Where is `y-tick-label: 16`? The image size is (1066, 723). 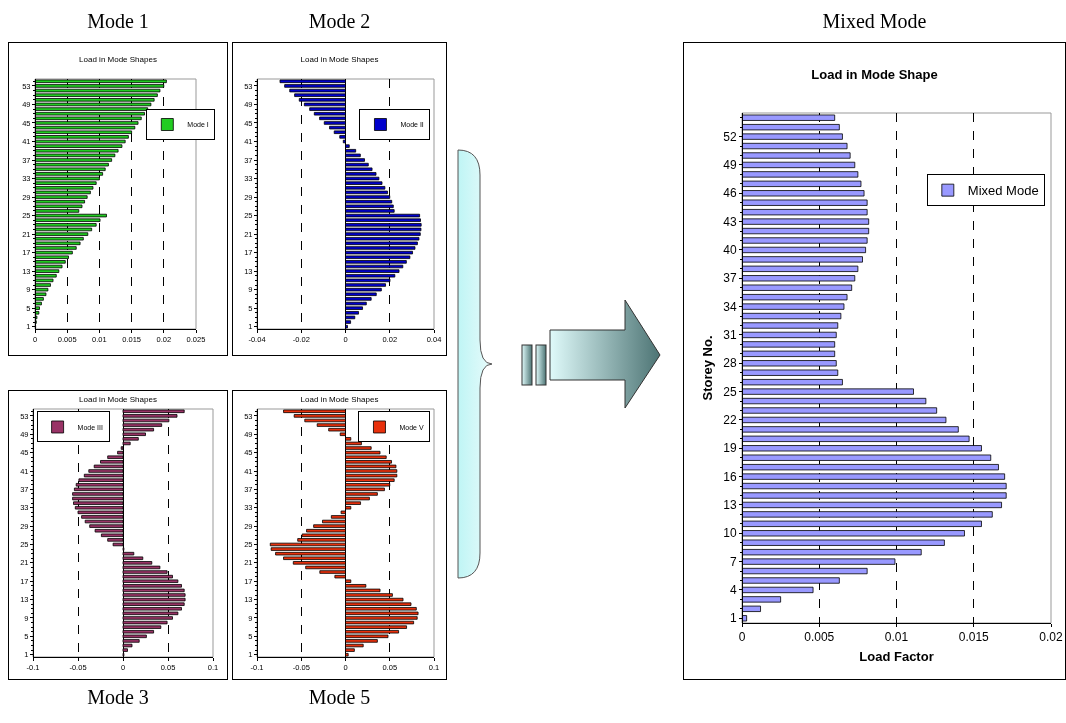
y-tick-label: 16 is located at coordinates (730, 476).